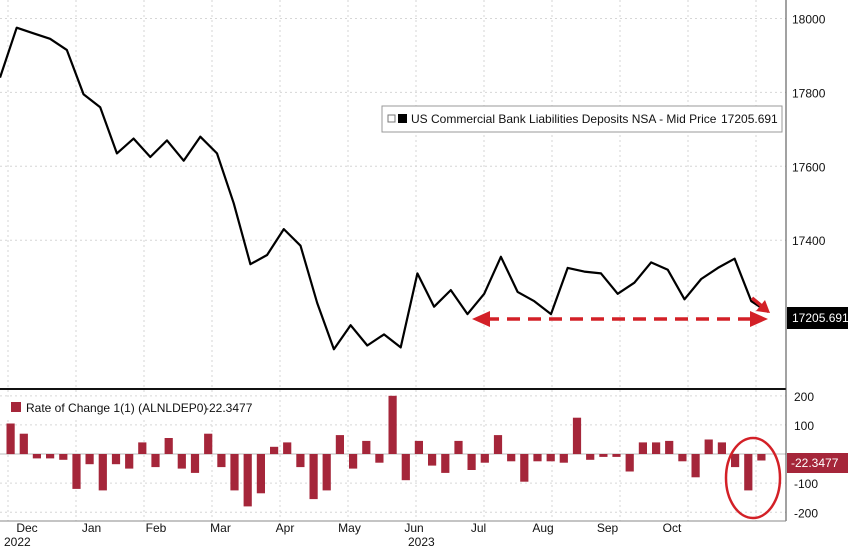 The width and height of the screenshot is (848, 551). What do you see at coordinates (391, 118) in the screenshot?
I see `legend-toggle-icon` at bounding box center [391, 118].